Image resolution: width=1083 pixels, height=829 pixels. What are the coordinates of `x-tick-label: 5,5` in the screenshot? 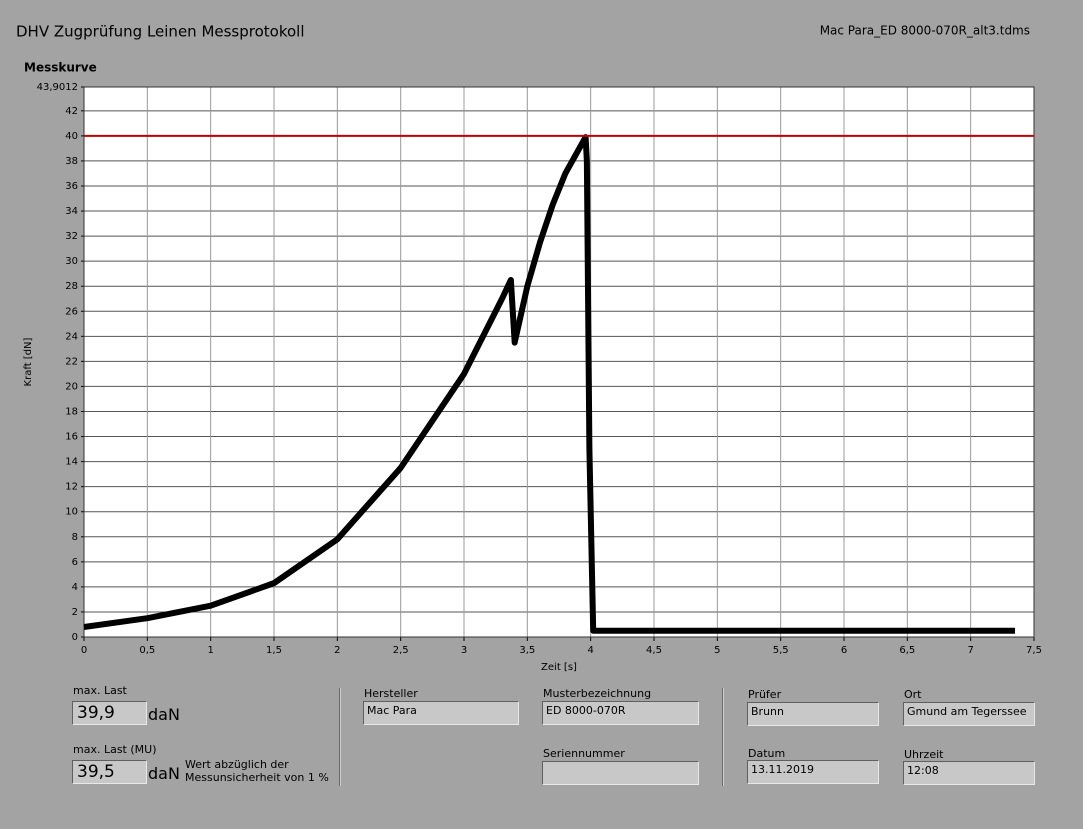 It's located at (781, 650).